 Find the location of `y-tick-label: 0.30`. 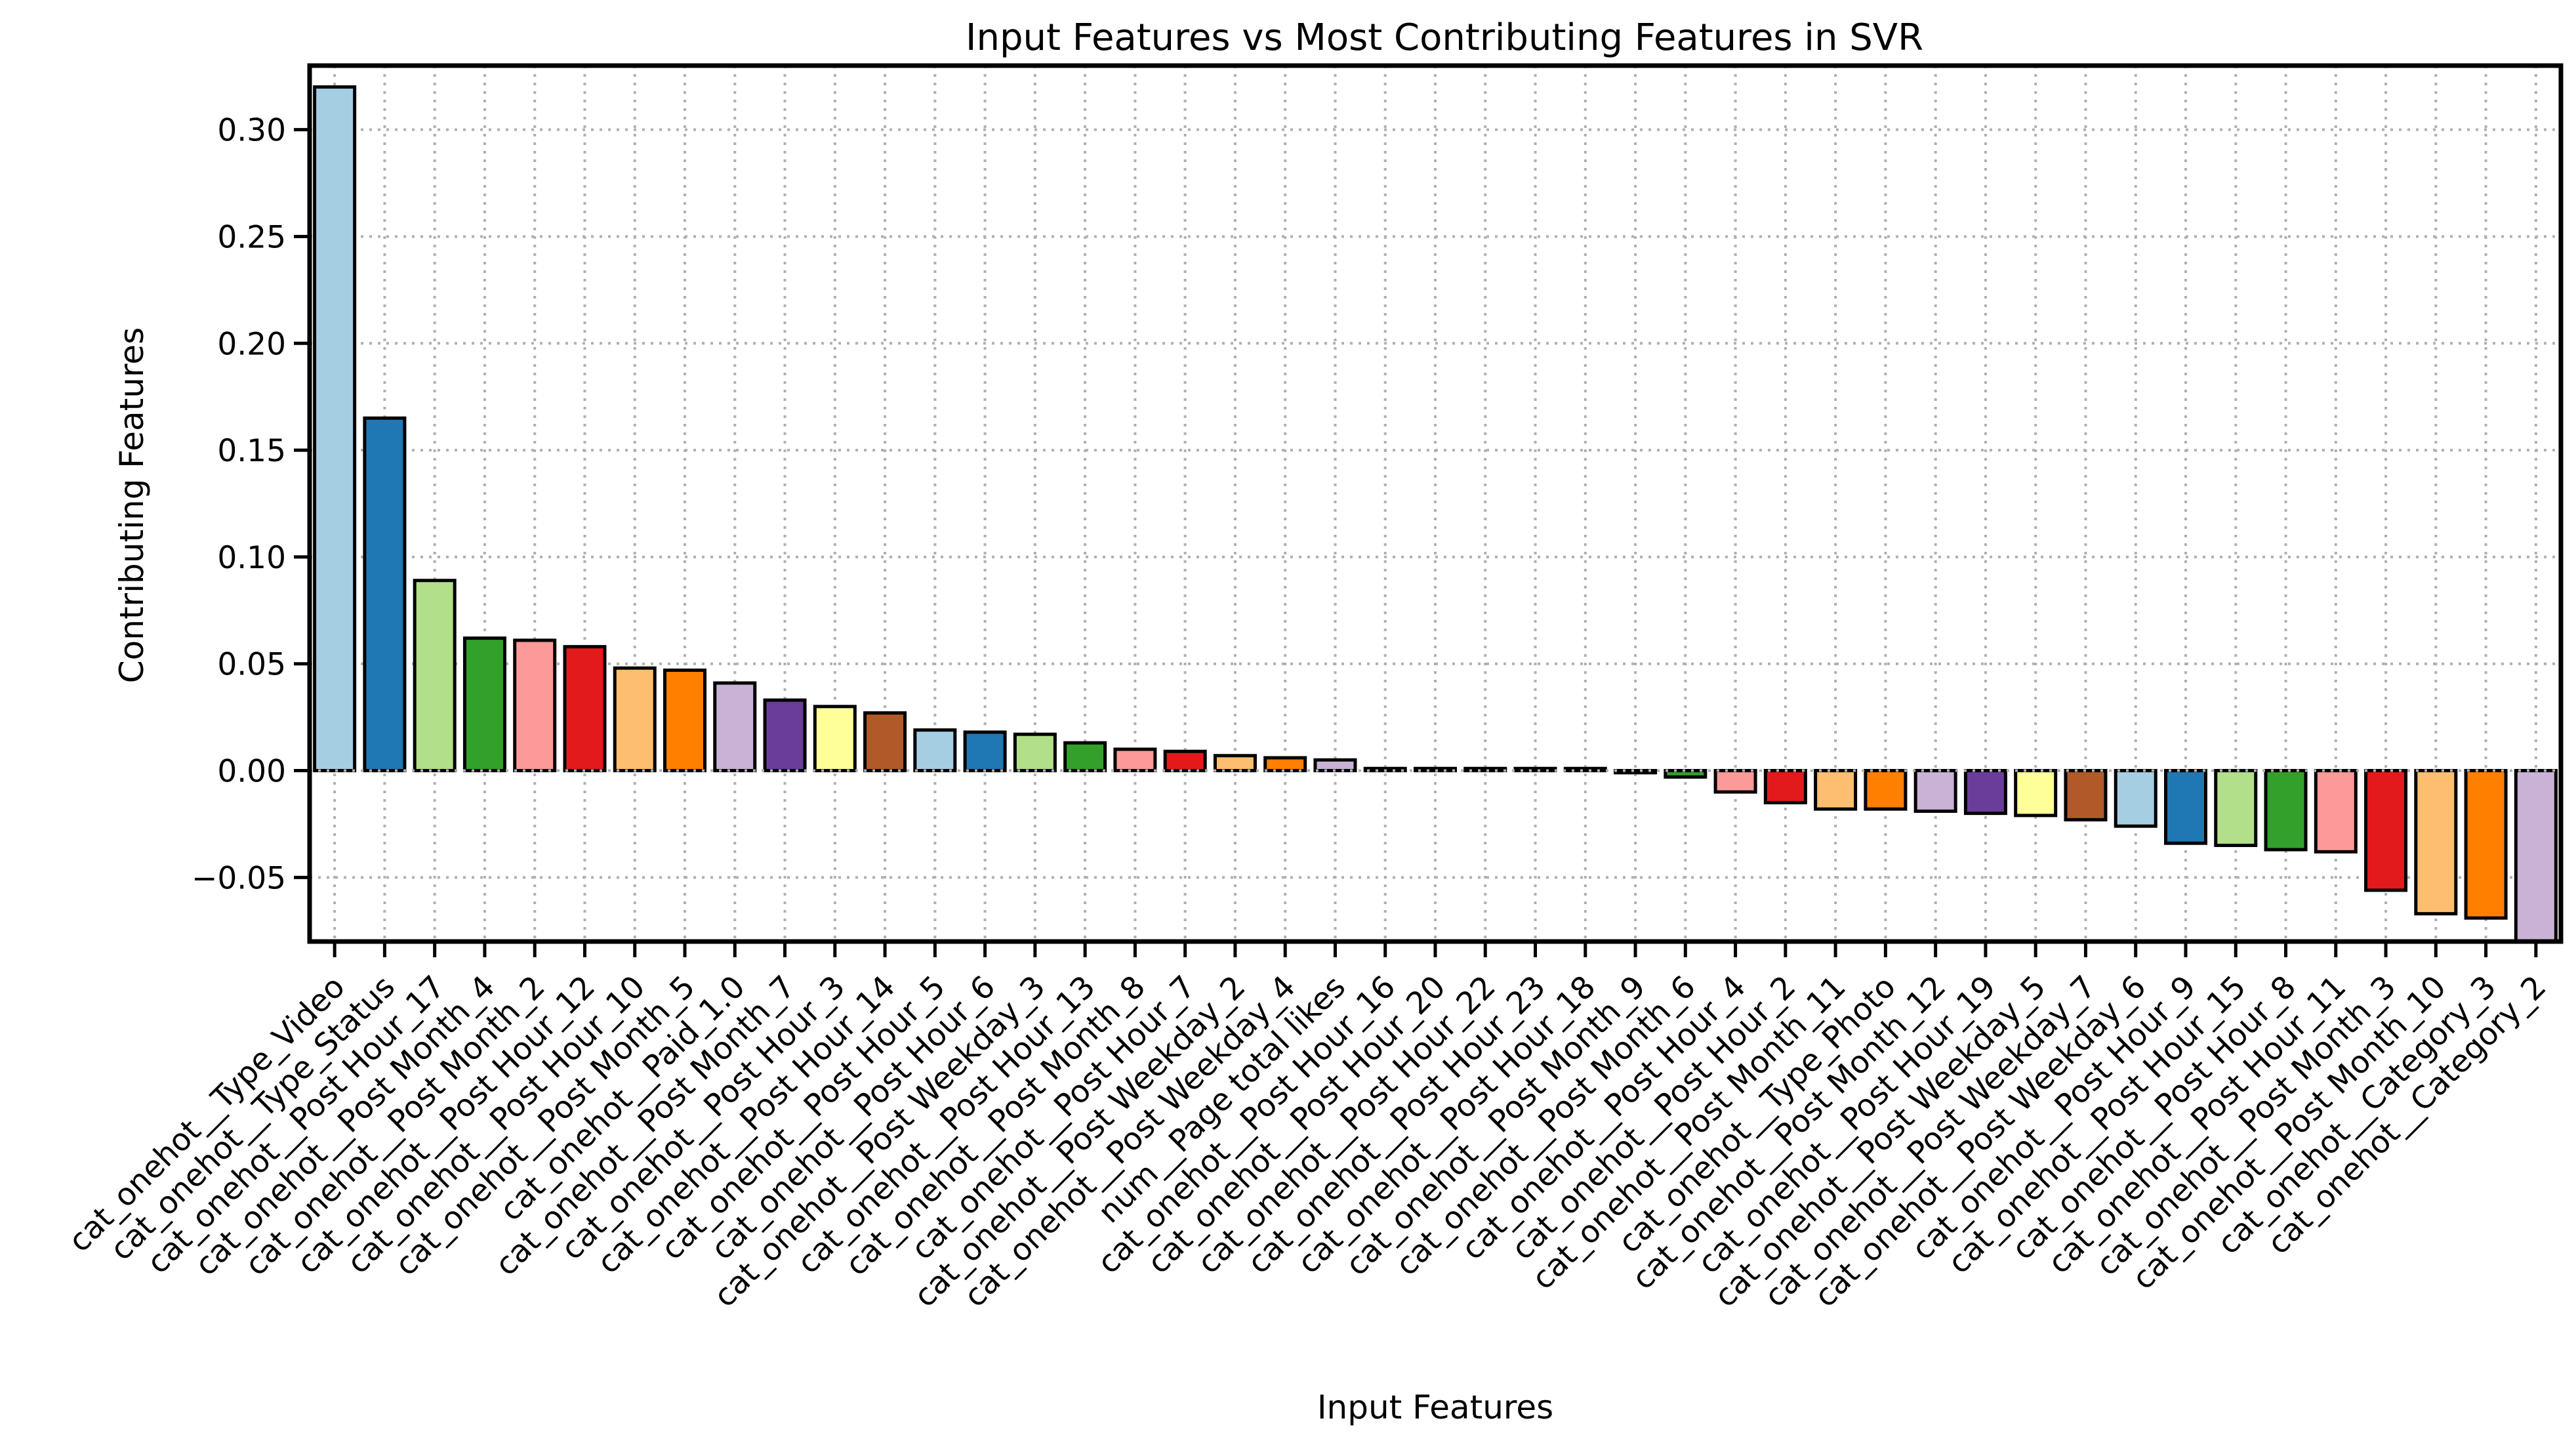

y-tick-label: 0.30 is located at coordinates (252, 131).